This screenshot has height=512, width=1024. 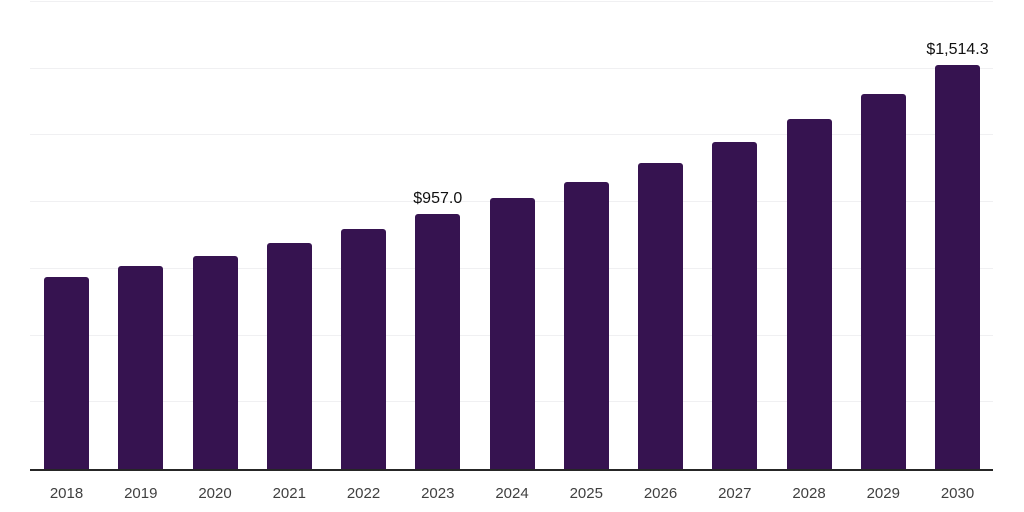 I want to click on x-axis-tick-label-2026: 2026, so click(x=660, y=493).